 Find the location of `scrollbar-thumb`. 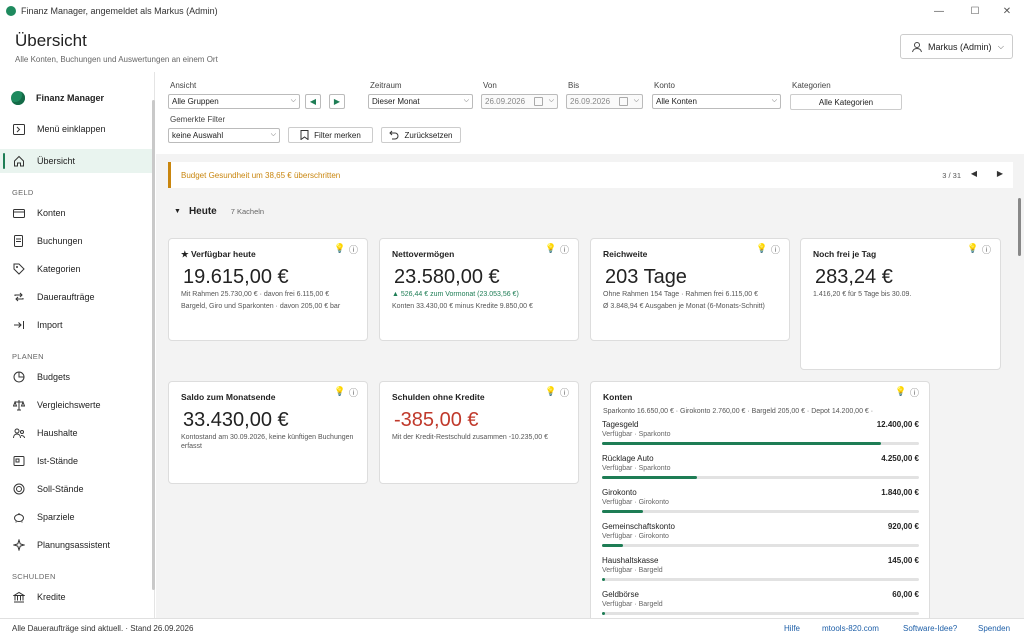

scrollbar-thumb is located at coordinates (1019, 227).